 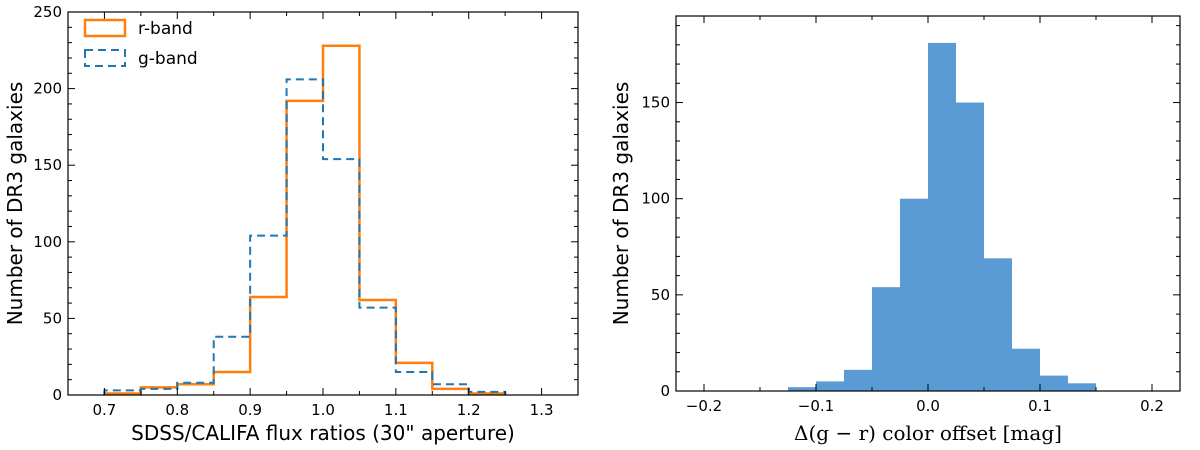 What do you see at coordinates (323, 410) in the screenshot?
I see `x-tick-label: 1.0` at bounding box center [323, 410].